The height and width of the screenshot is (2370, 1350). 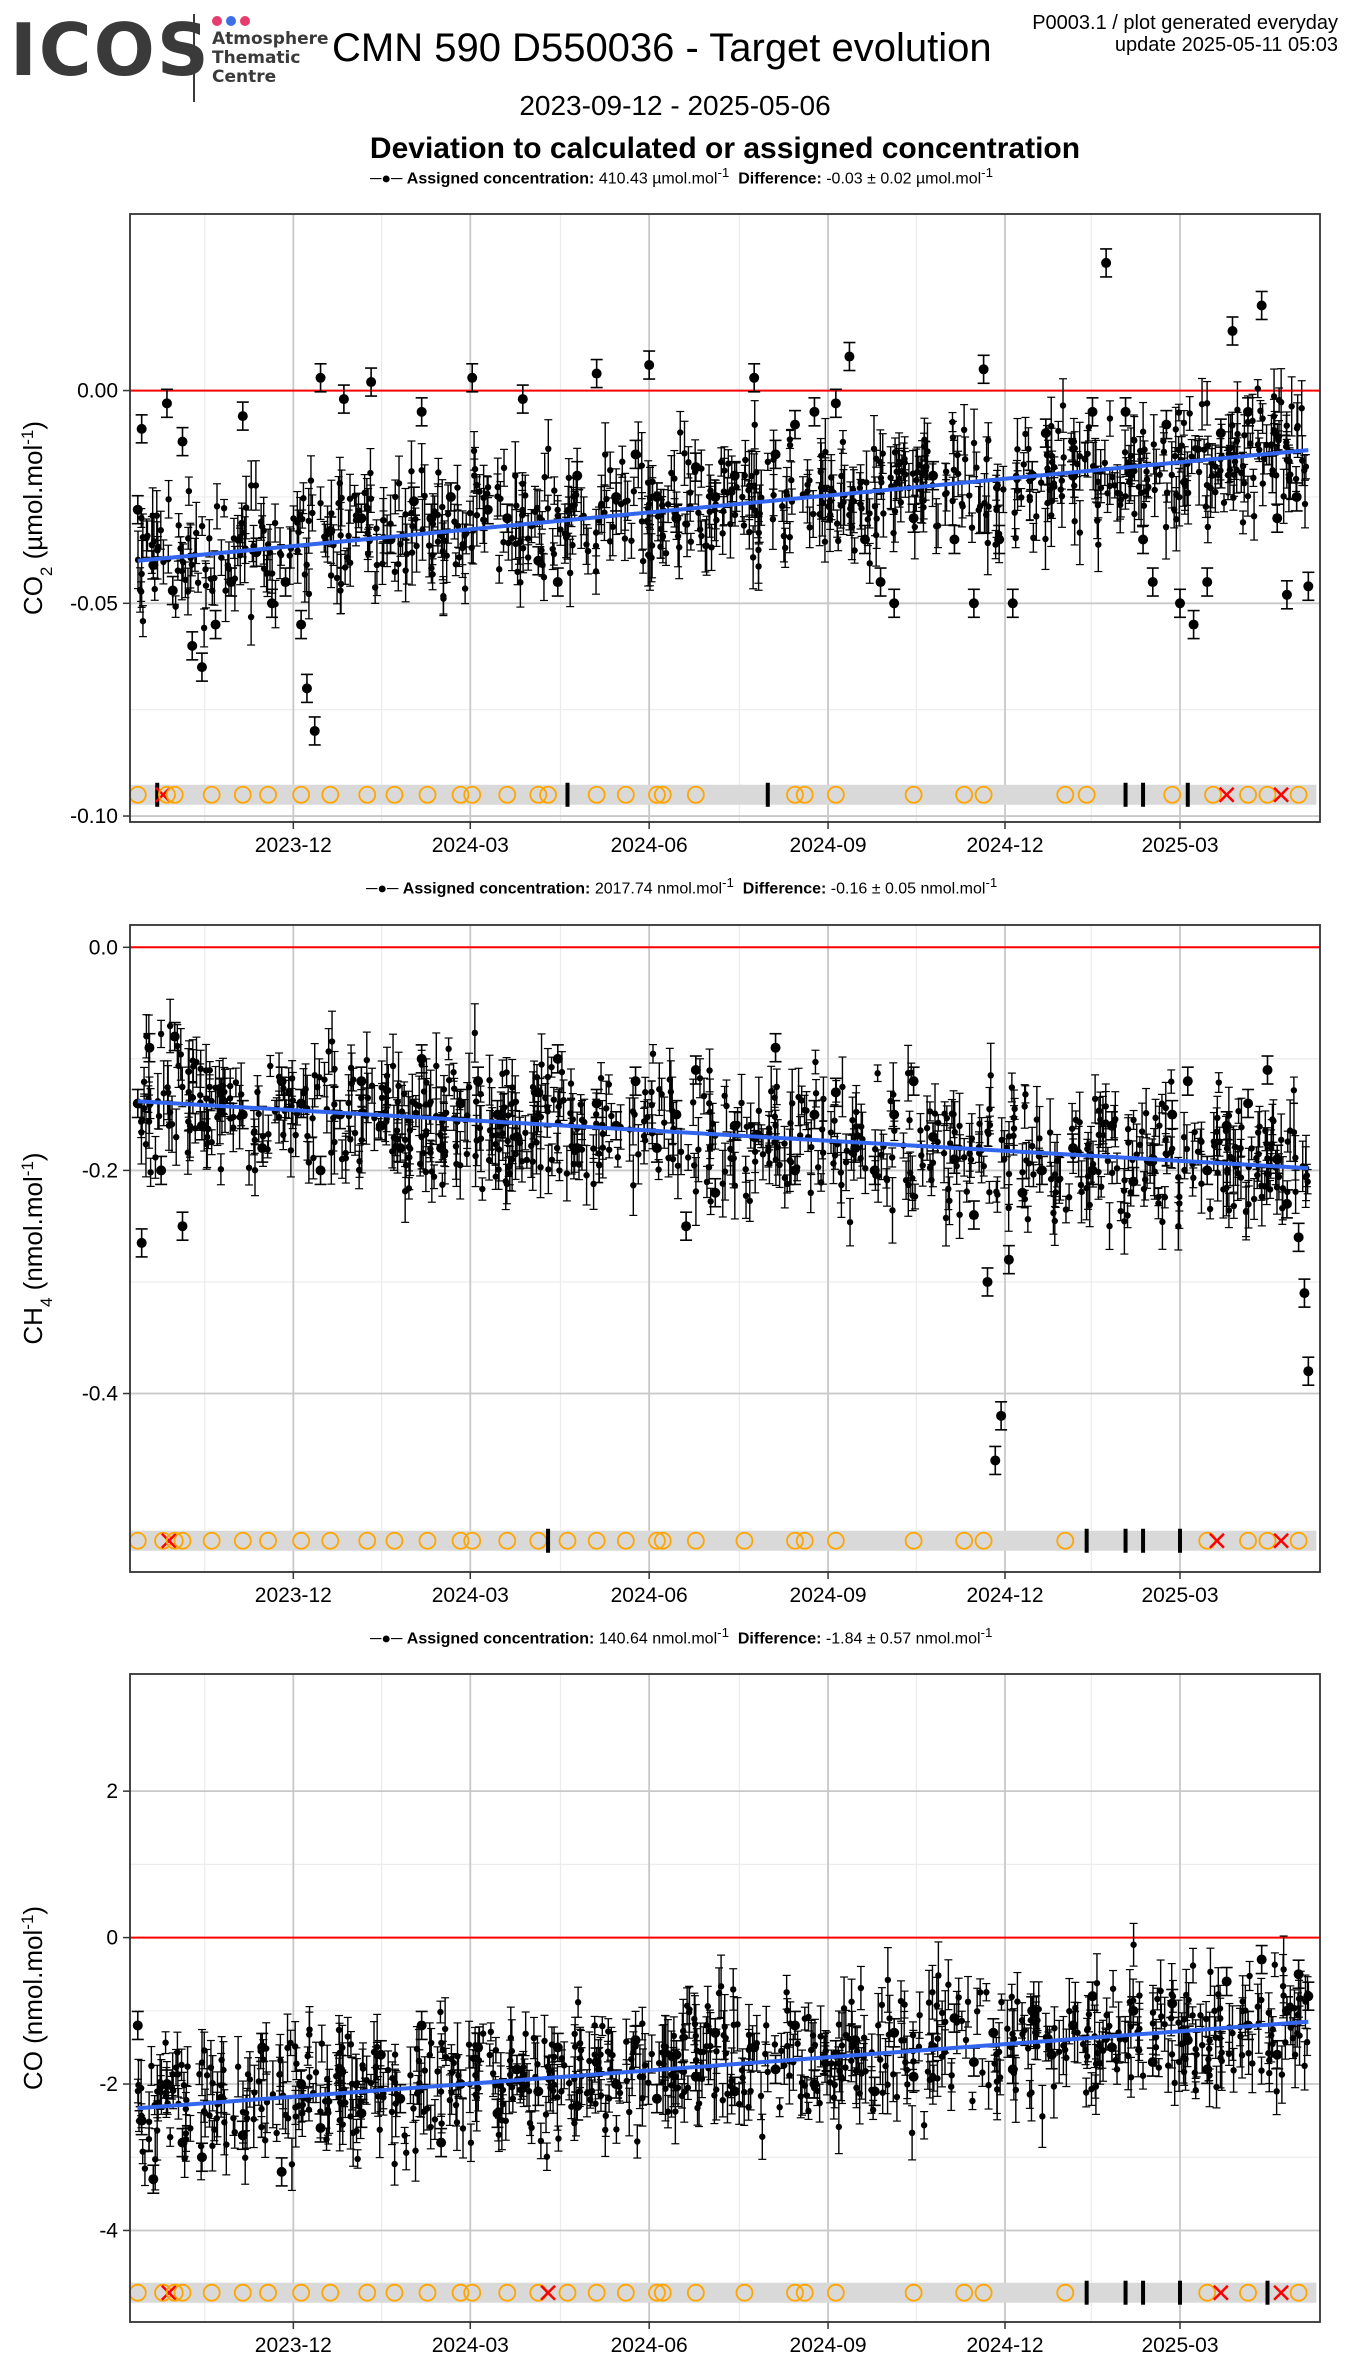 What do you see at coordinates (723, 794) in the screenshot?
I see `flag-band` at bounding box center [723, 794].